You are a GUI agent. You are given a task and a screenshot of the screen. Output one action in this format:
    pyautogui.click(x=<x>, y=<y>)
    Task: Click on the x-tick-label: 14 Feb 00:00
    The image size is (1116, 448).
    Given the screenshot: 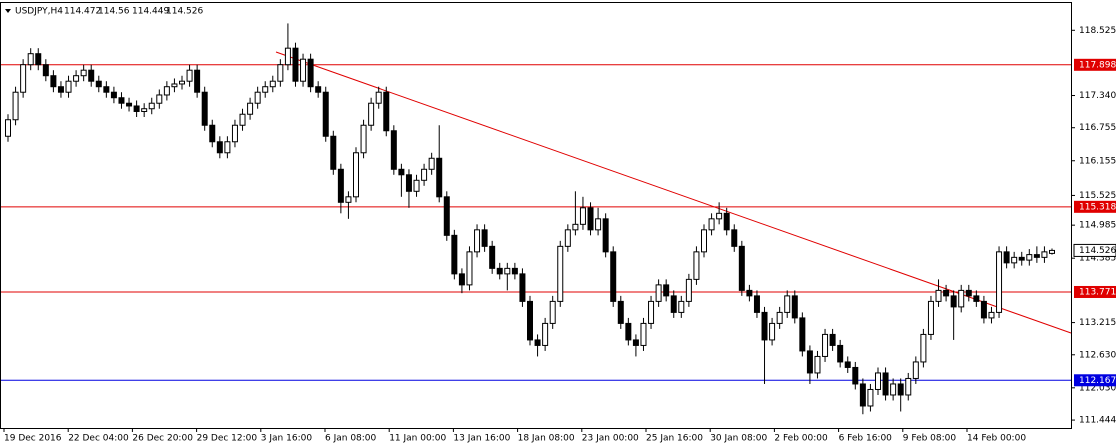 What is the action you would take?
    pyautogui.click(x=996, y=439)
    